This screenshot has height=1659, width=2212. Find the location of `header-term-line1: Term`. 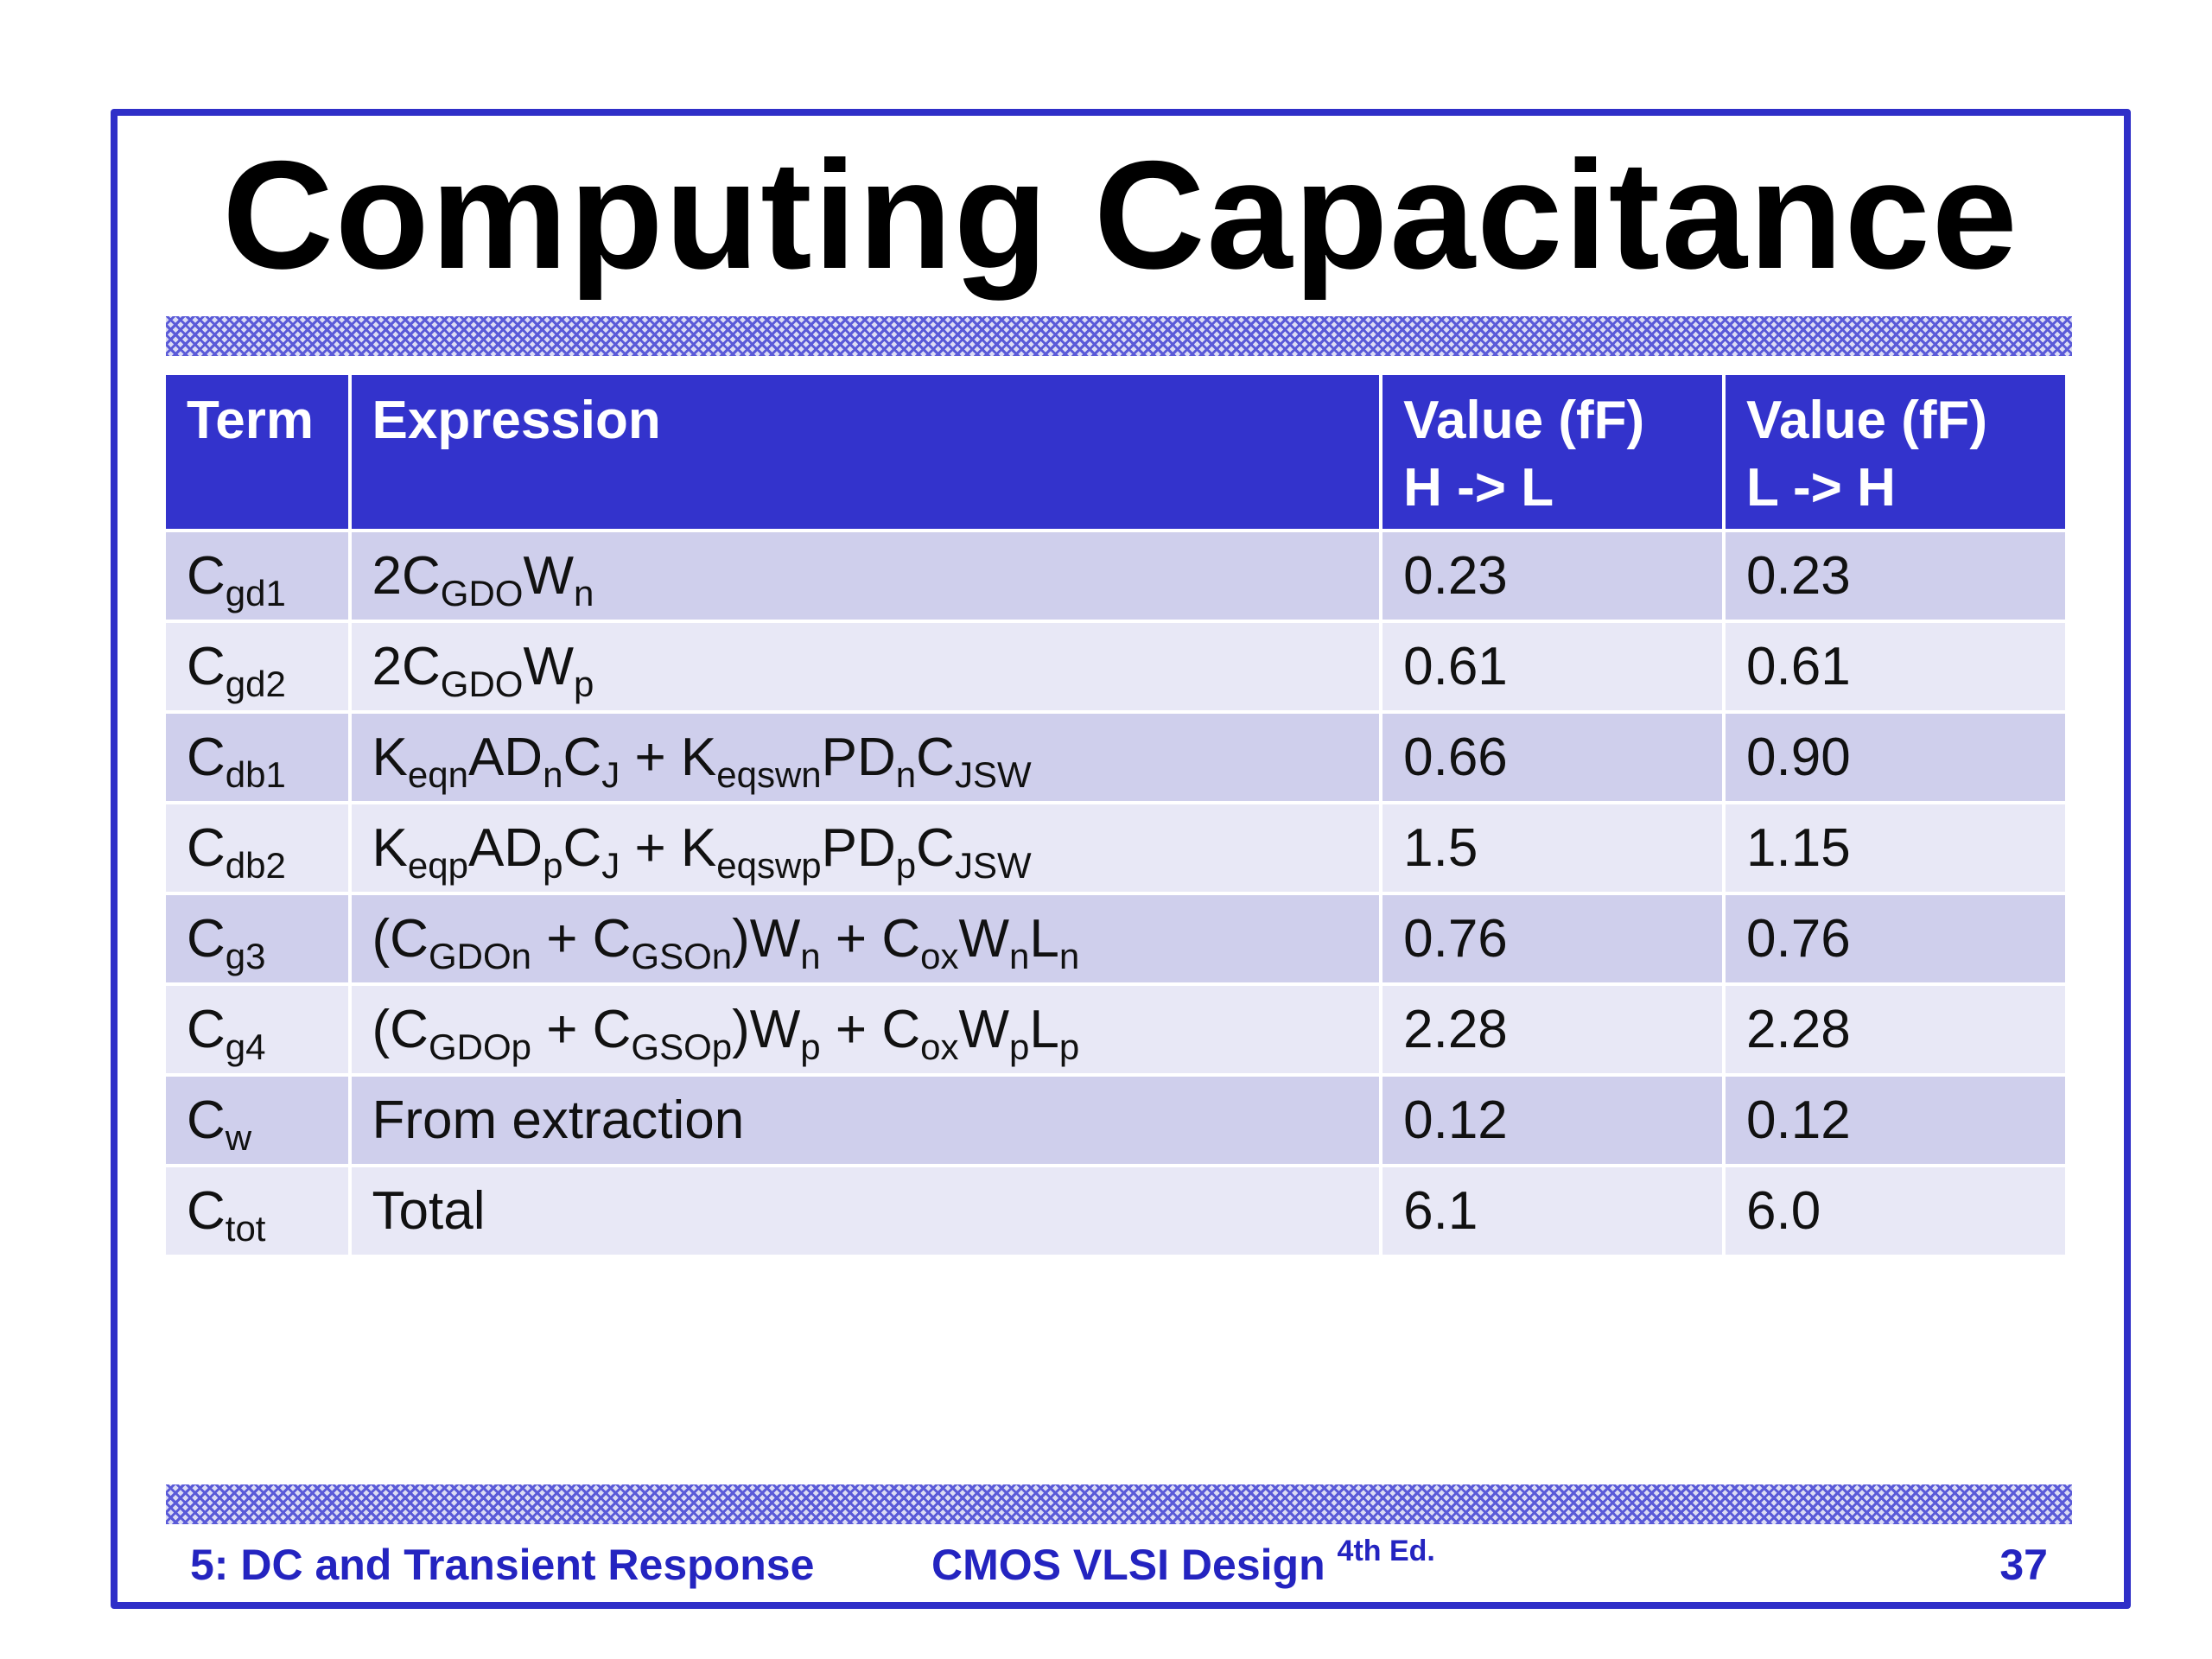

header-term-line1: Term is located at coordinates (251, 420).